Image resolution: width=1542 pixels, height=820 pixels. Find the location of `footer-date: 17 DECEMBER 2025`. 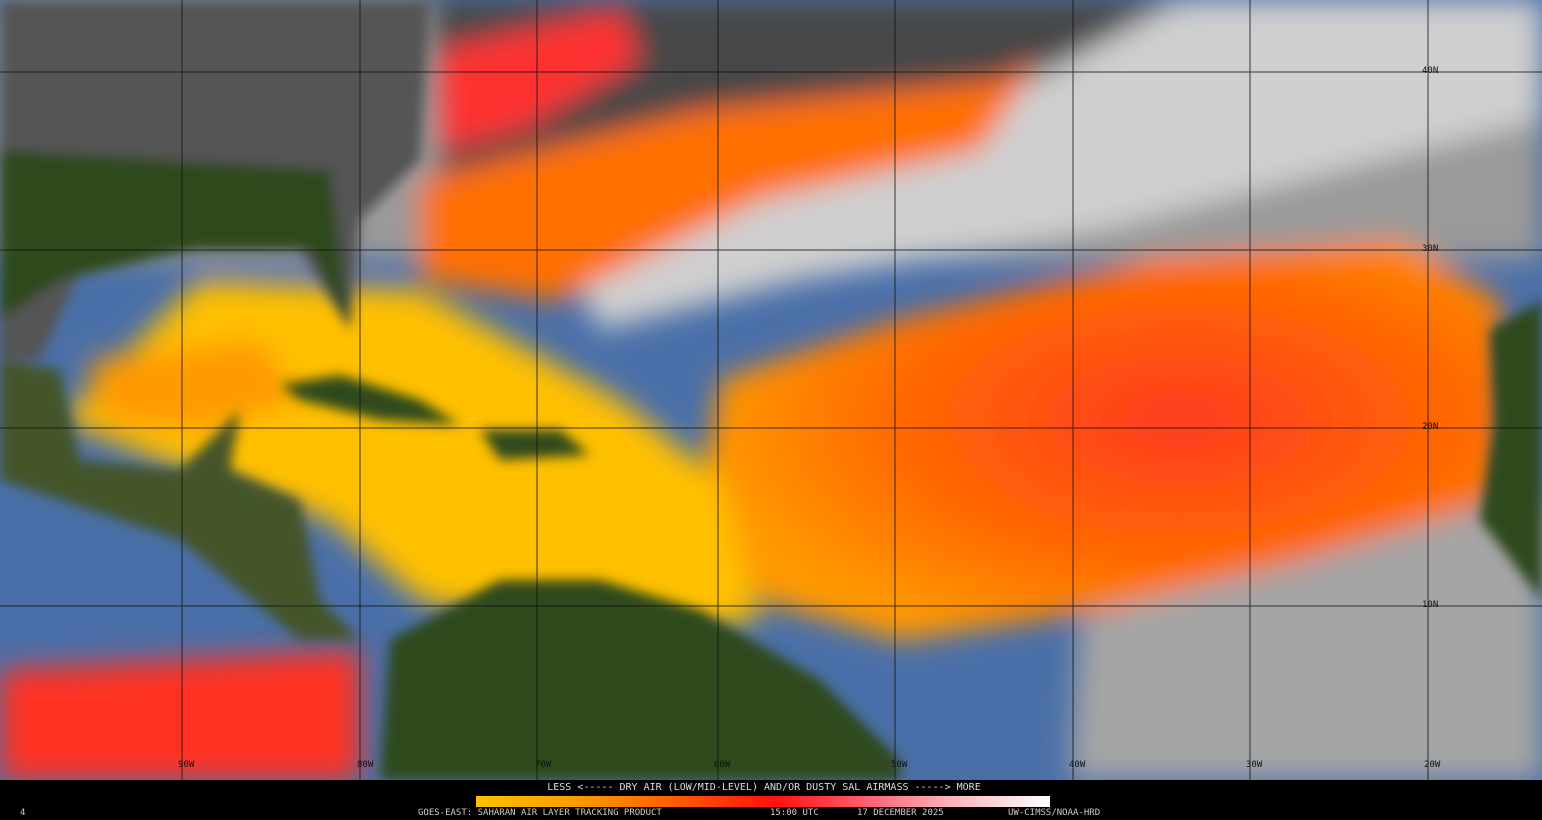

footer-date: 17 DECEMBER 2025 is located at coordinates (900, 813).